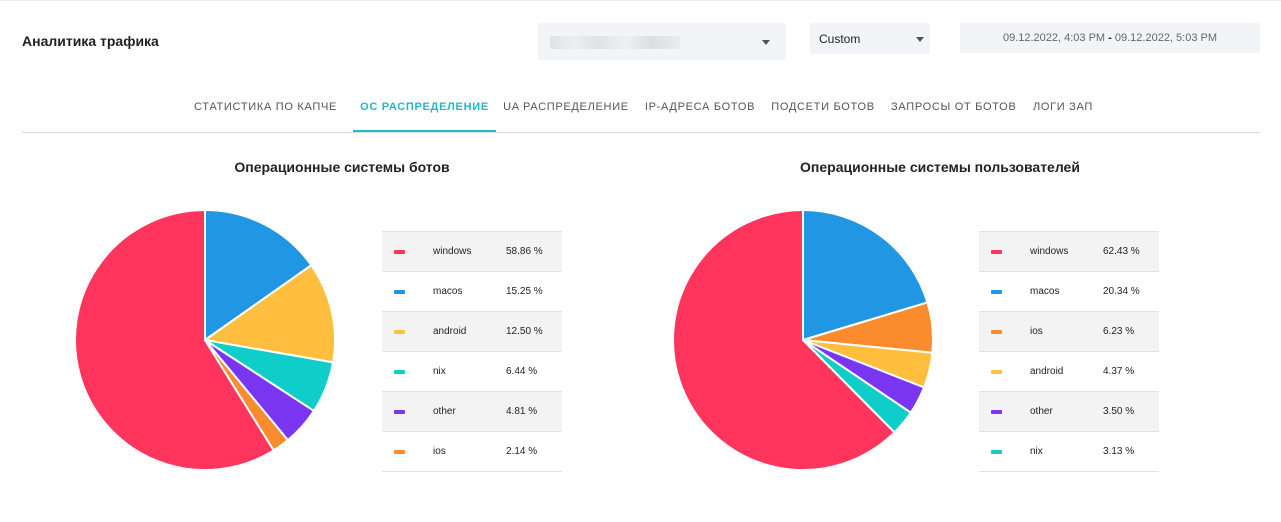 This screenshot has height=522, width=1281. Describe the element at coordinates (1119, 371) in the screenshot. I see `legend-value: 4.37 %` at that location.